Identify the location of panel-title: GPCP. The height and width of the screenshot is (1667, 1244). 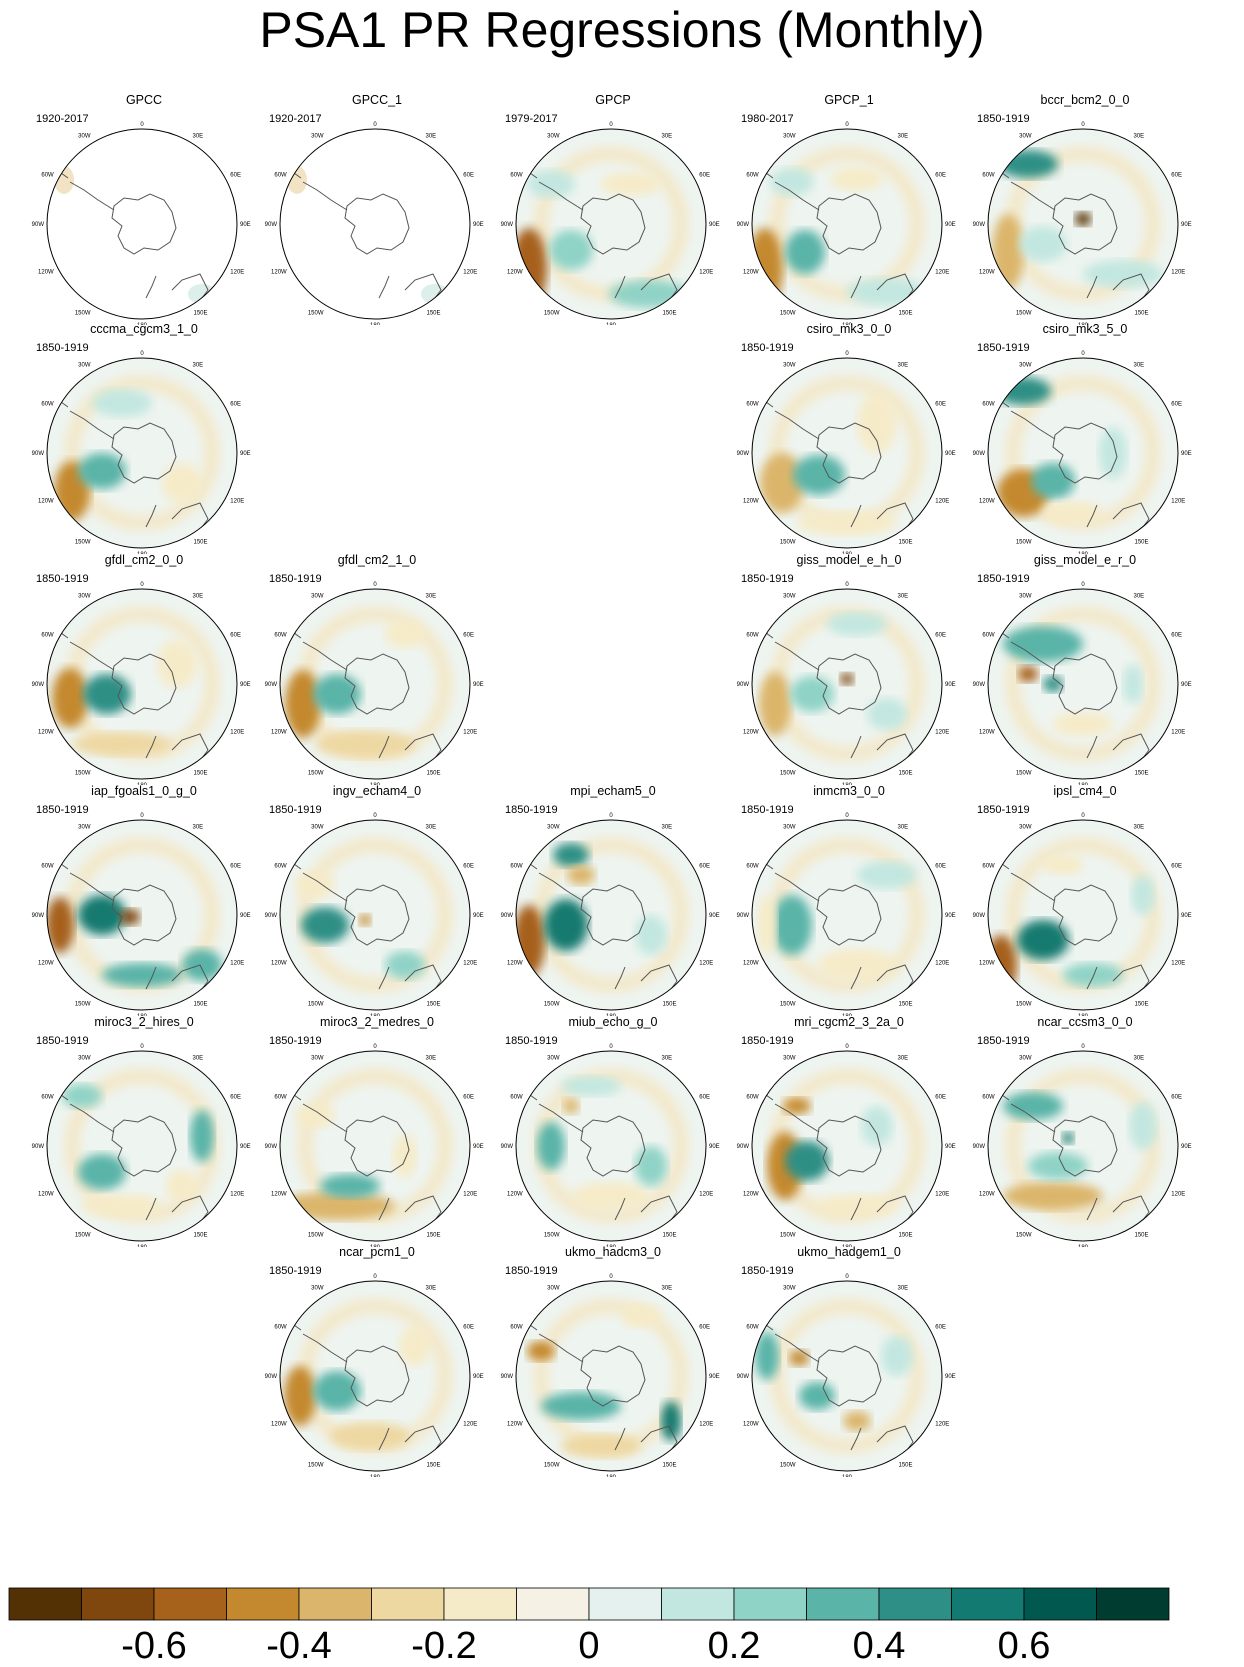
(613, 100).